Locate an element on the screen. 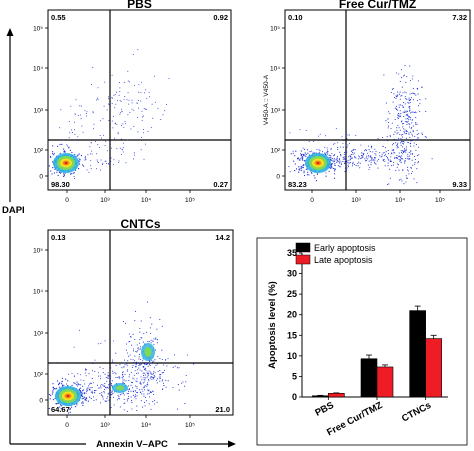 The image size is (474, 451). quadrant-lower-left-value: 98.30 is located at coordinates (60, 184).